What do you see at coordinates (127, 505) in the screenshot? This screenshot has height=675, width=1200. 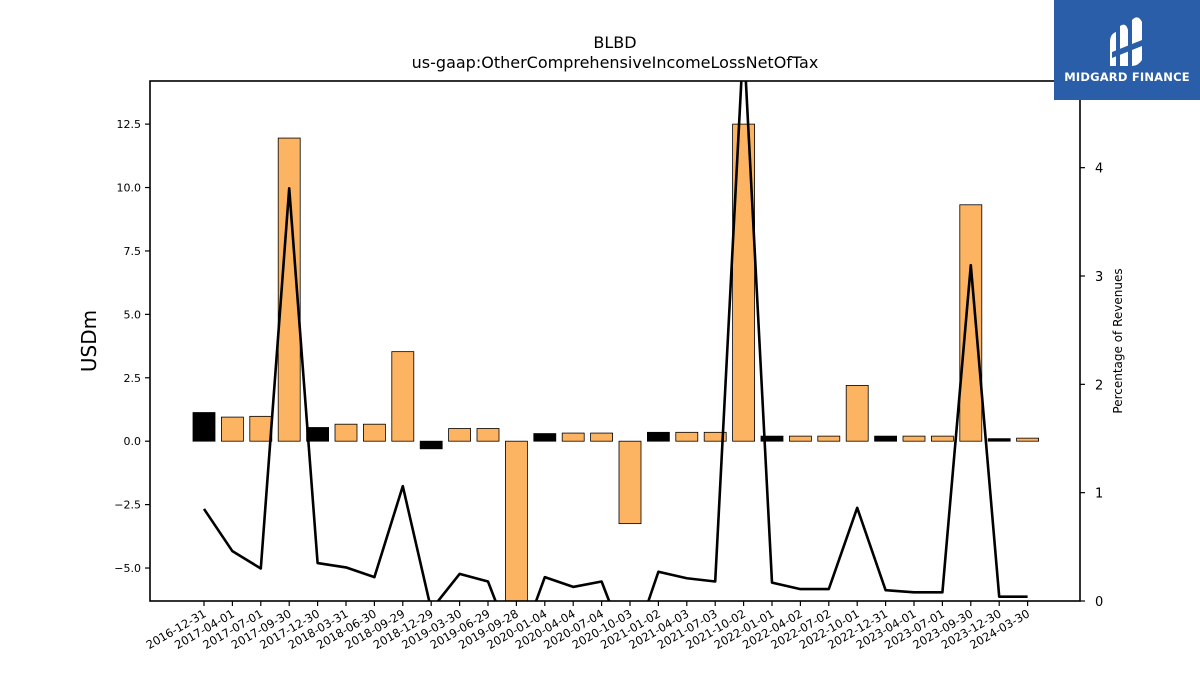 I see `y-tick-label: −2.5` at bounding box center [127, 505].